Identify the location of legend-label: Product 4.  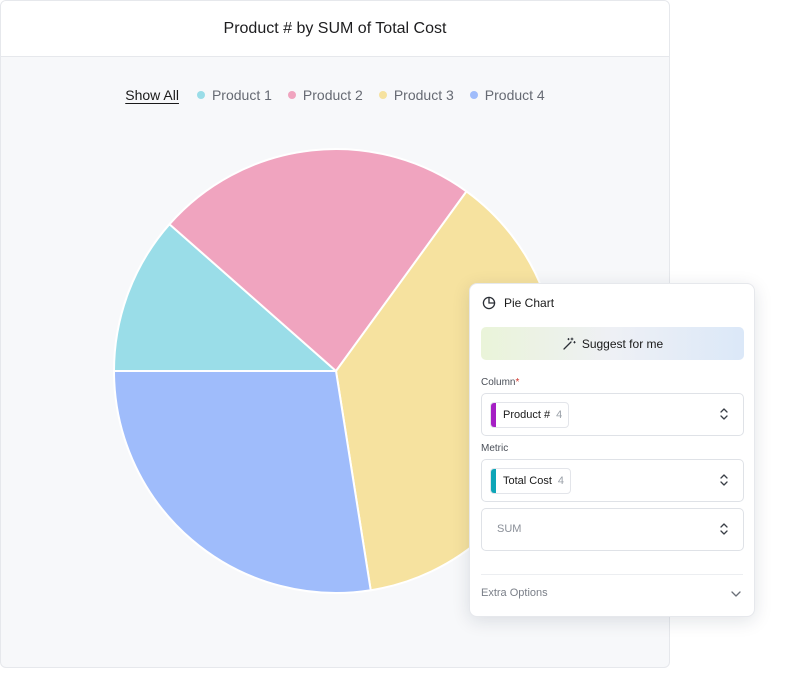
(514, 95).